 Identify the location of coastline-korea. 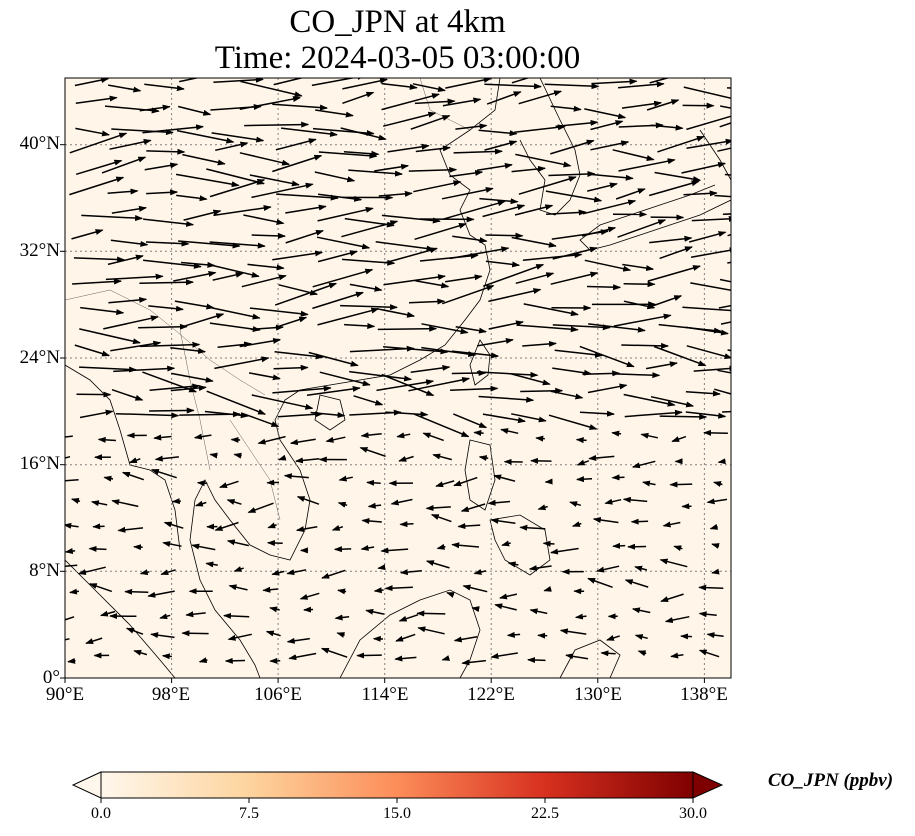
(550, 147).